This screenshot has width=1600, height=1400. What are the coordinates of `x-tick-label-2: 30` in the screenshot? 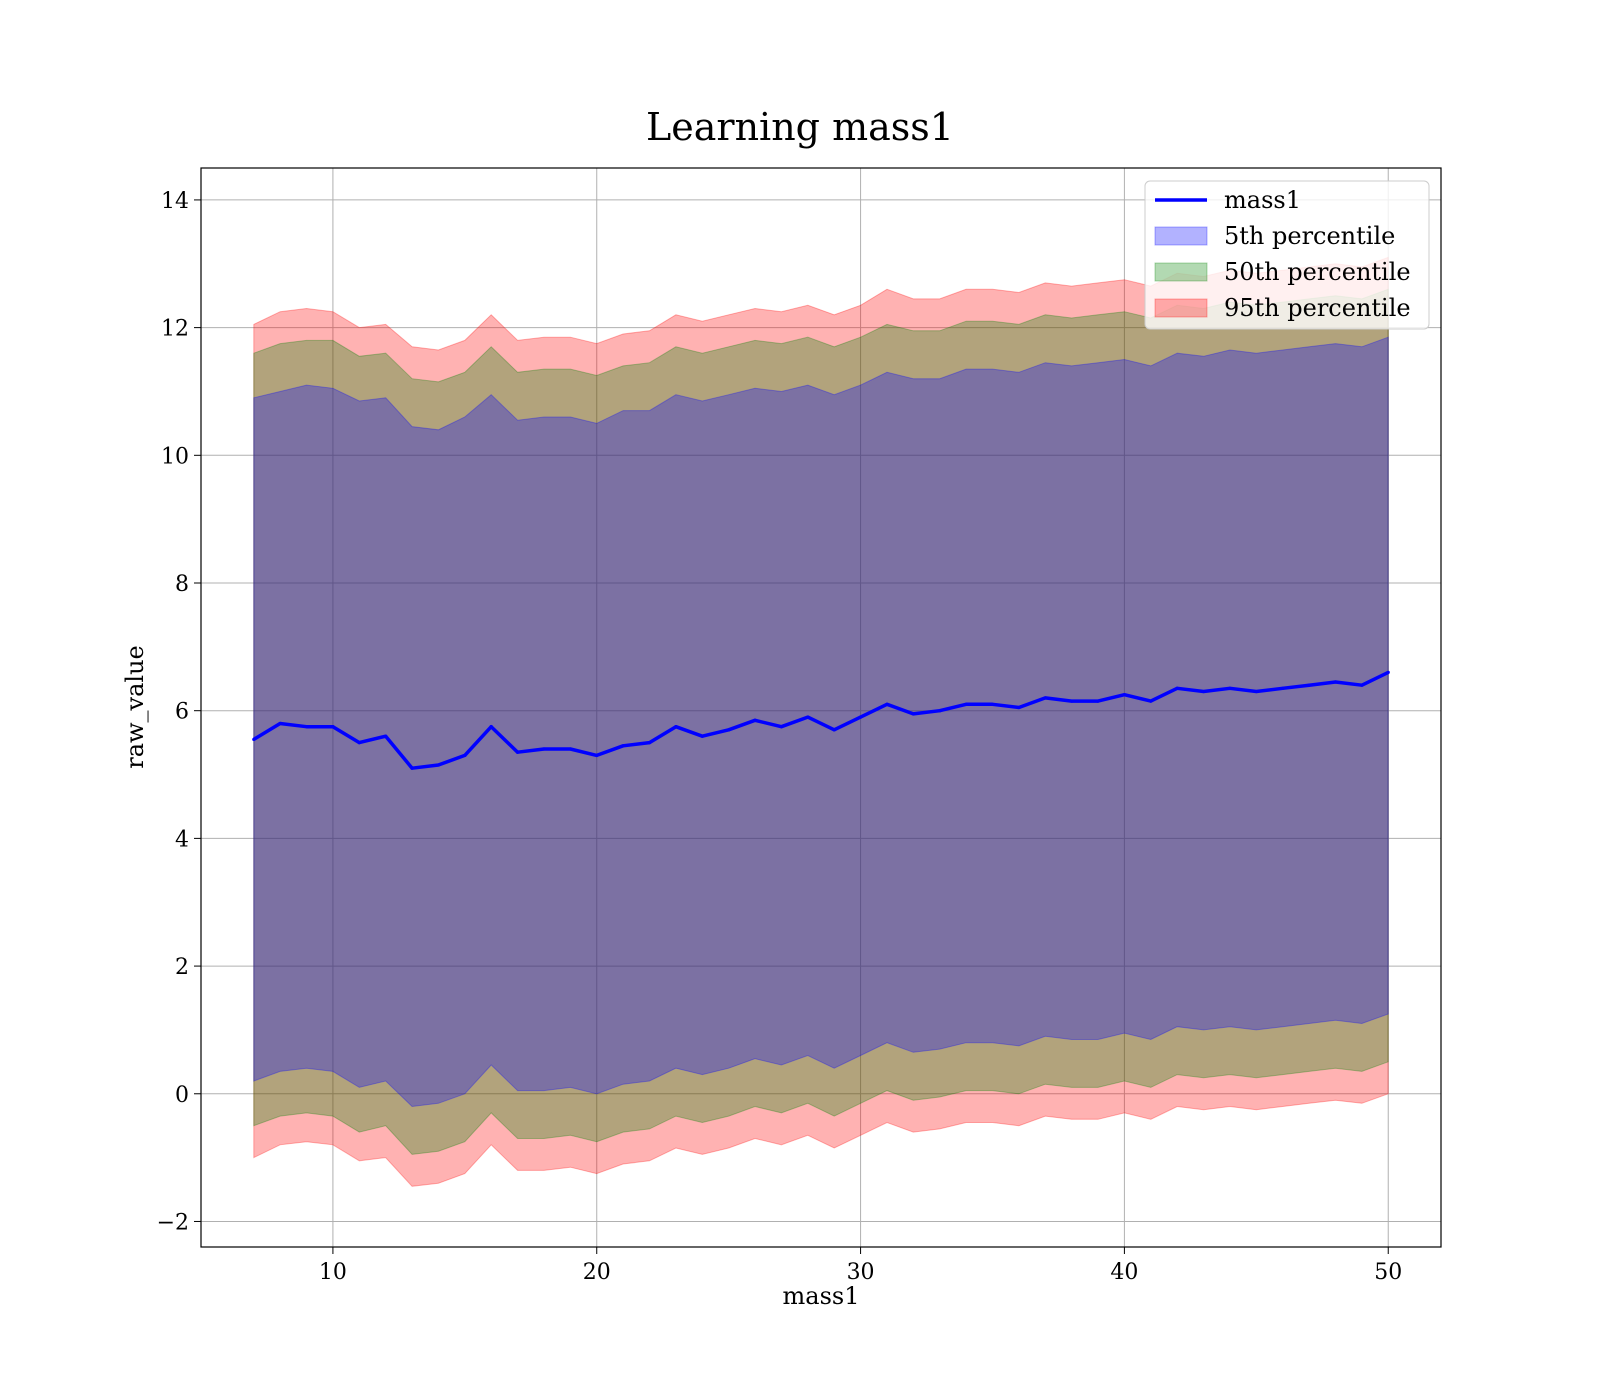 It's located at (861, 1272).